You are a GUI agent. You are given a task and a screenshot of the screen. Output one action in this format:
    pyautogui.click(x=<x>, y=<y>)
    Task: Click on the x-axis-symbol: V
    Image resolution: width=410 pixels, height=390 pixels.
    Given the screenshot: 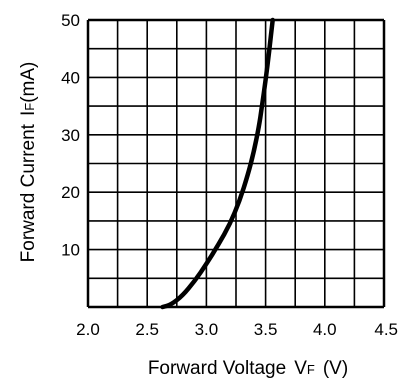 What is the action you would take?
    pyautogui.click(x=300, y=368)
    